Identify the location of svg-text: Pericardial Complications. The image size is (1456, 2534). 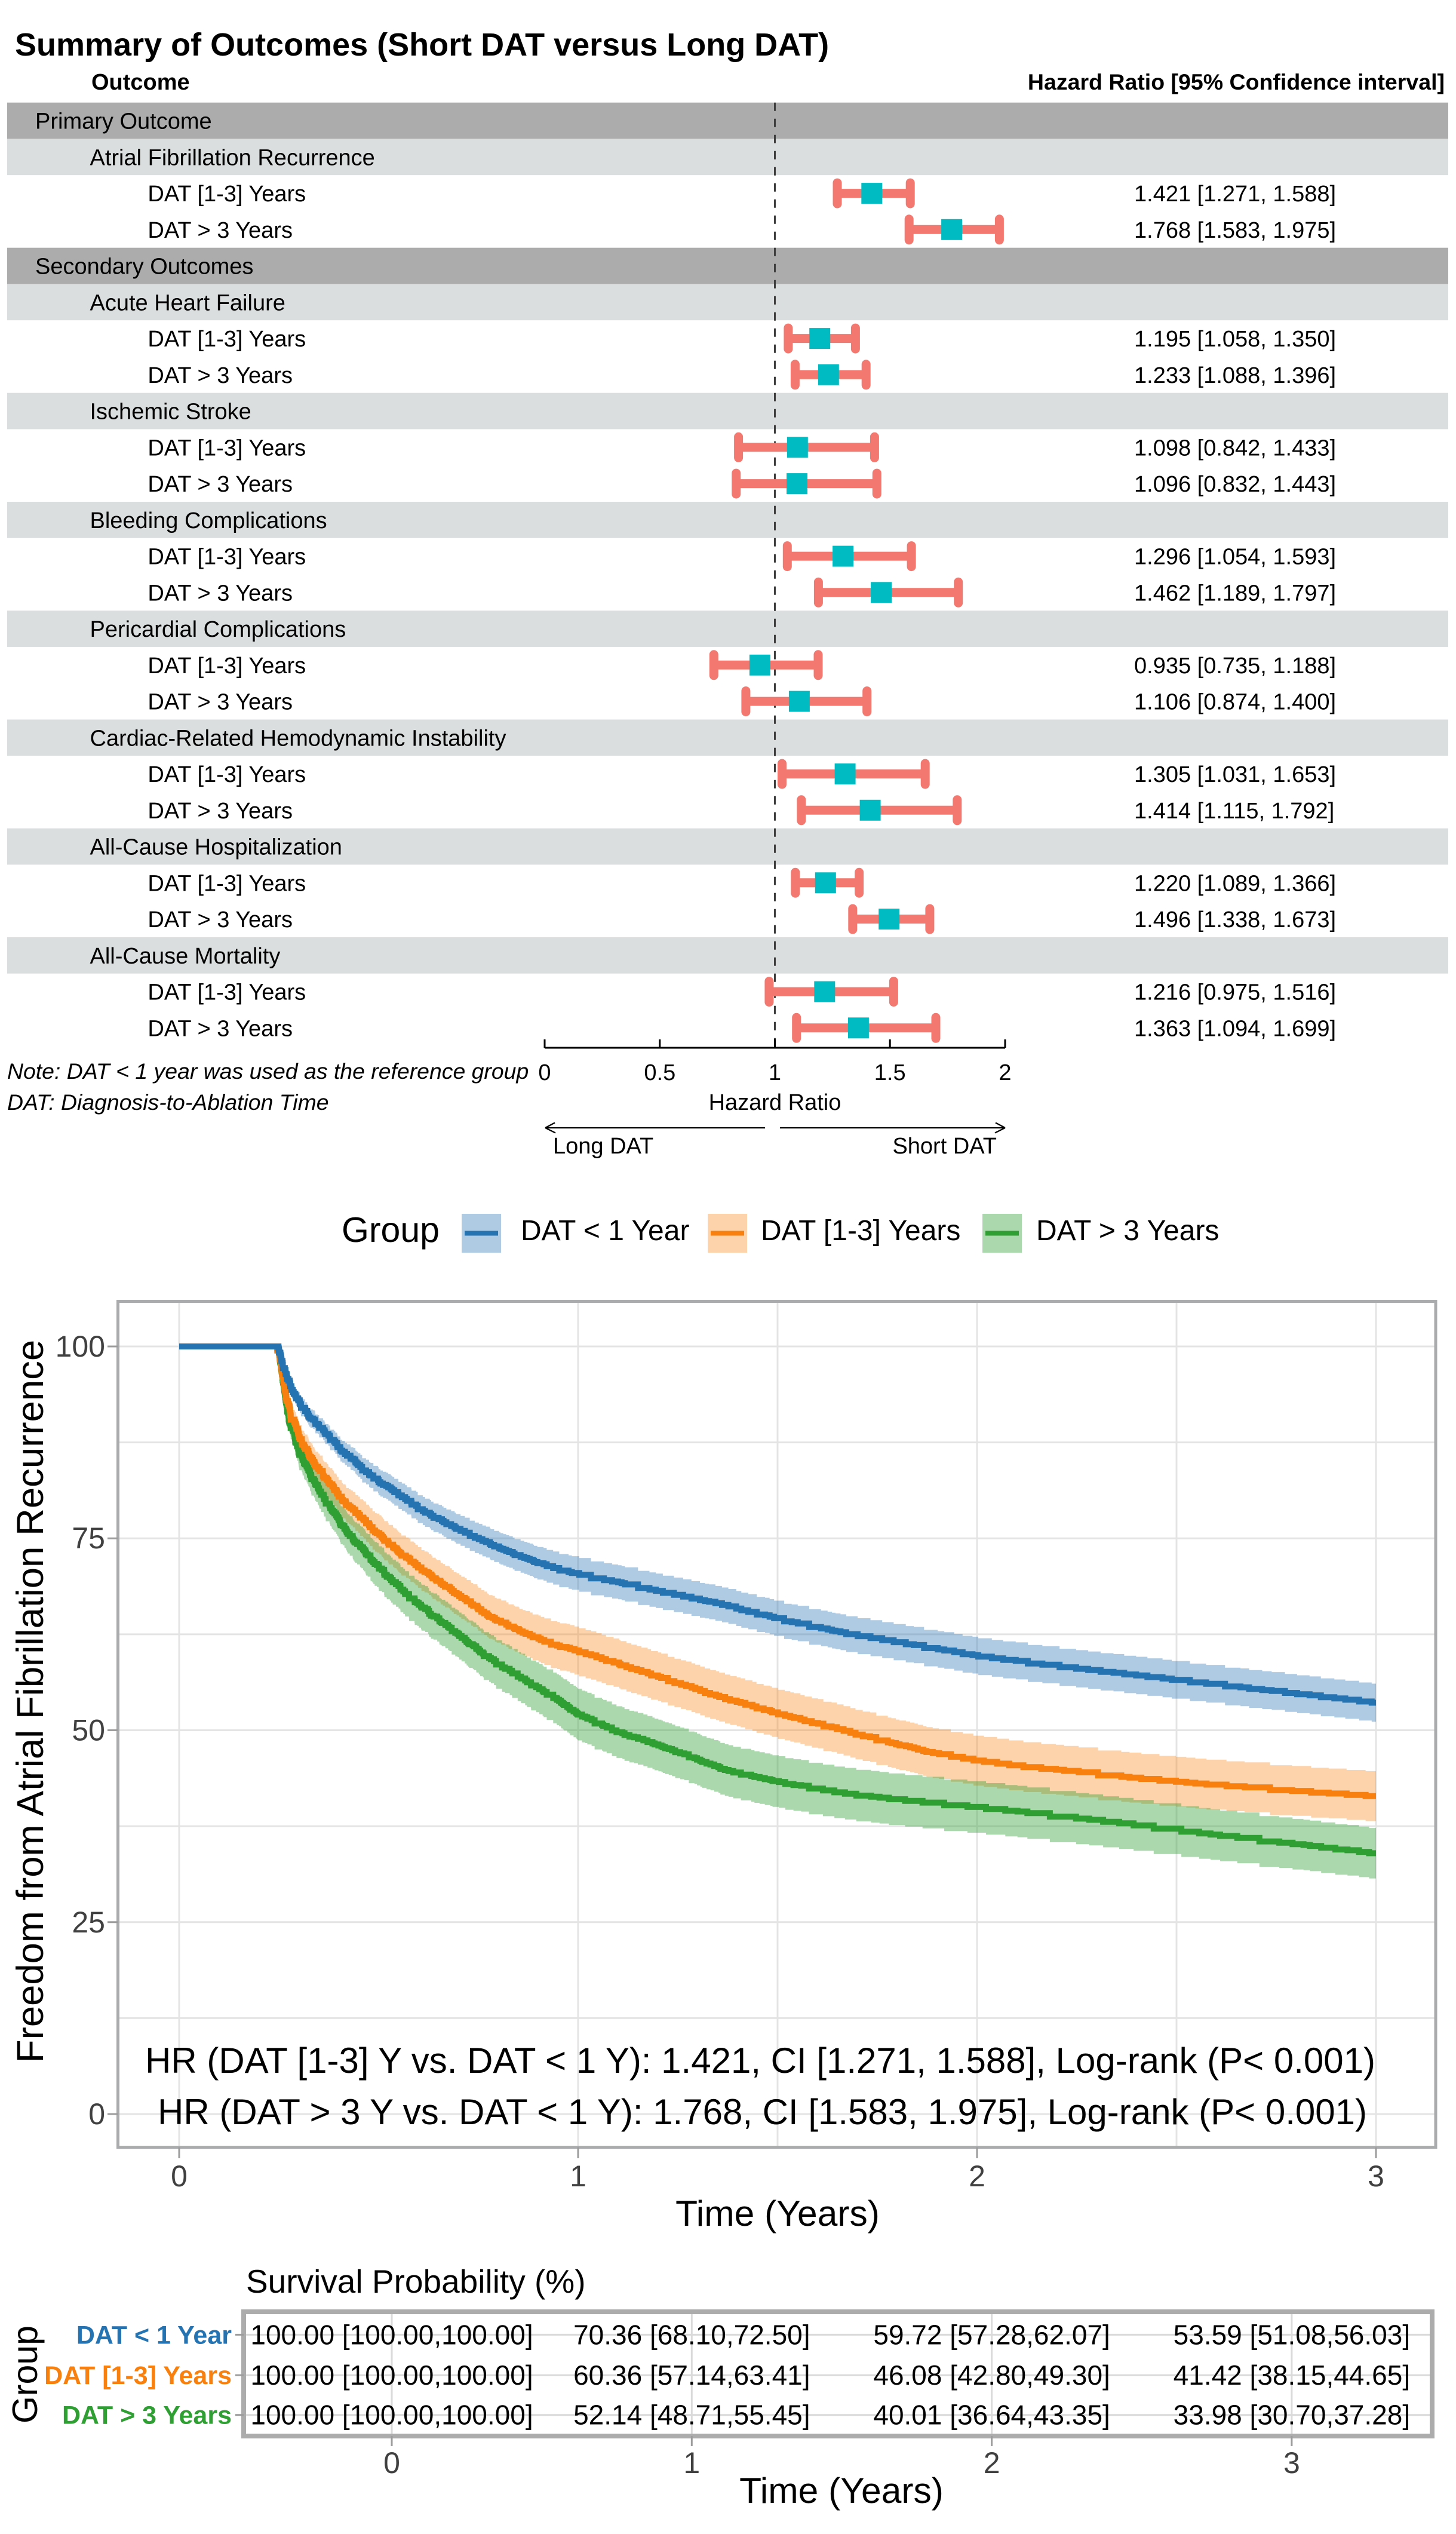
(218, 630).